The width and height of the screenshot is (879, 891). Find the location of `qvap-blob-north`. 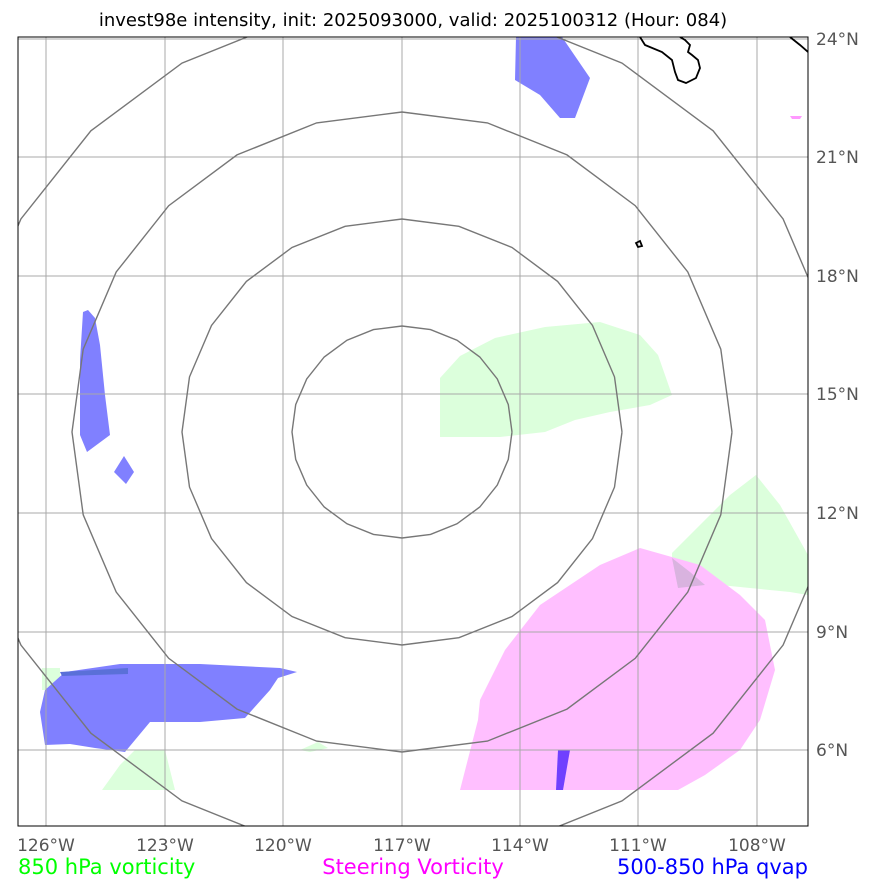

qvap-blob-north is located at coordinates (552, 77).